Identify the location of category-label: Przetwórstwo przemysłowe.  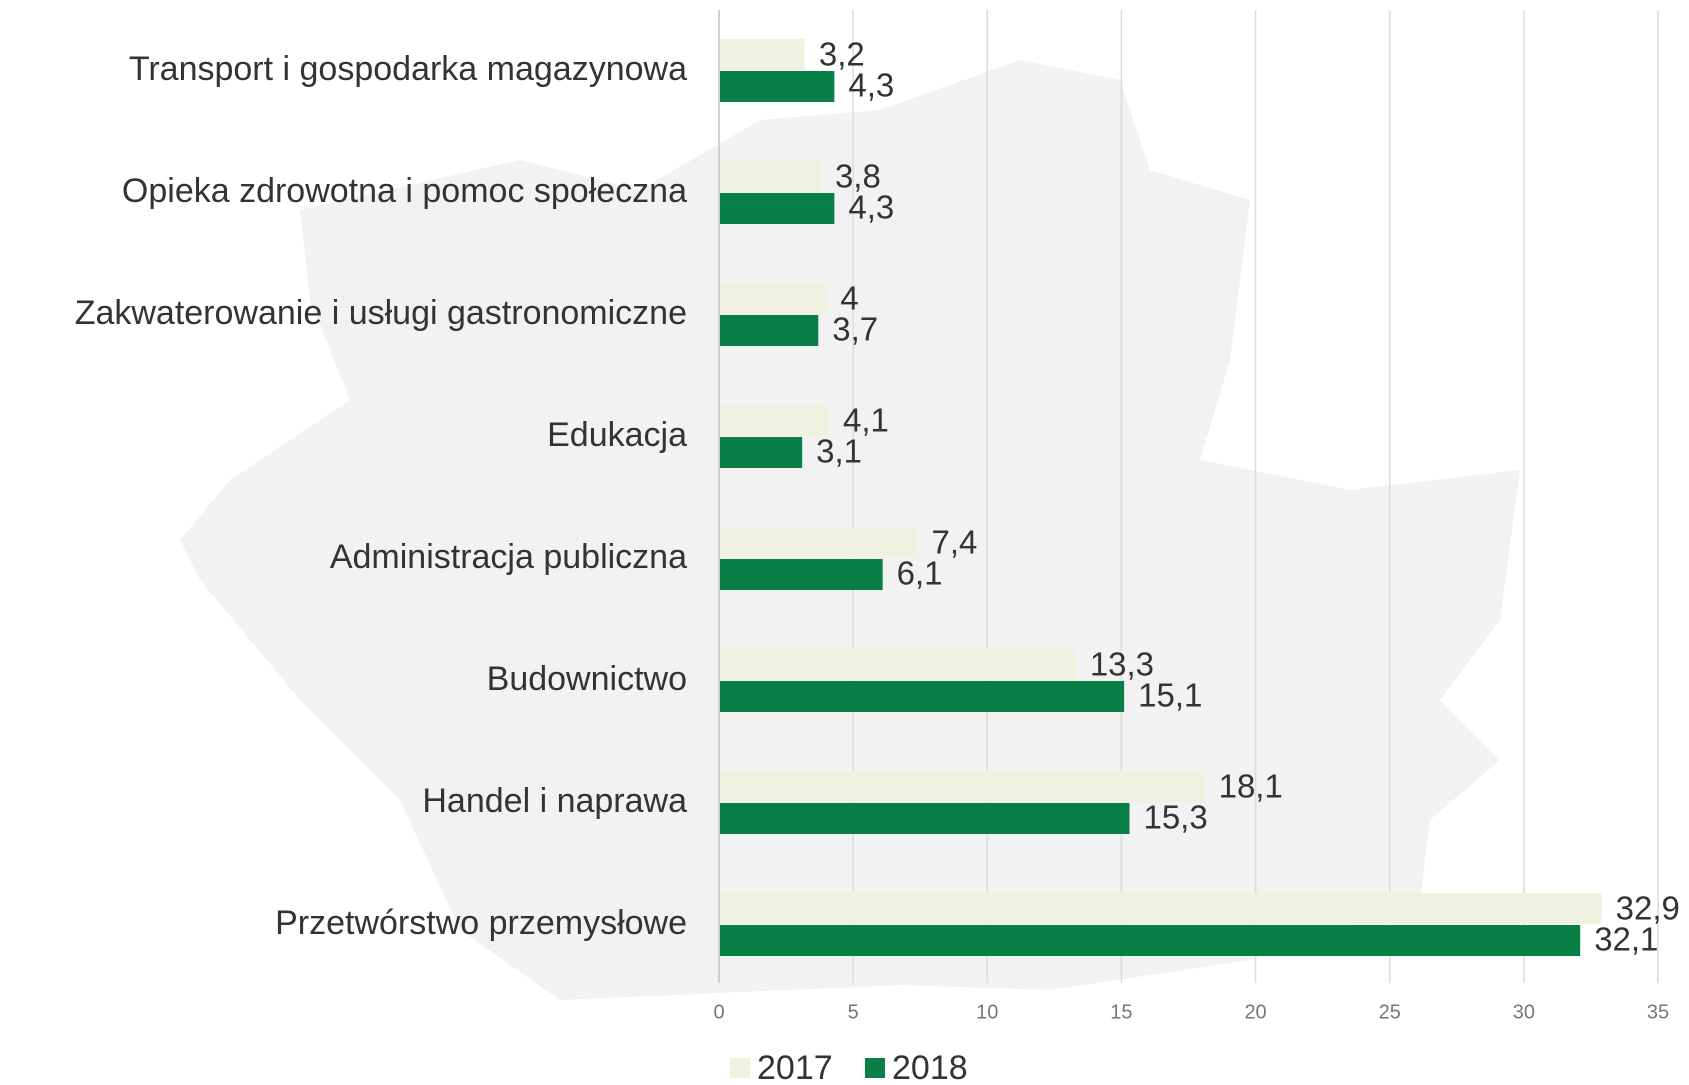
(481, 923).